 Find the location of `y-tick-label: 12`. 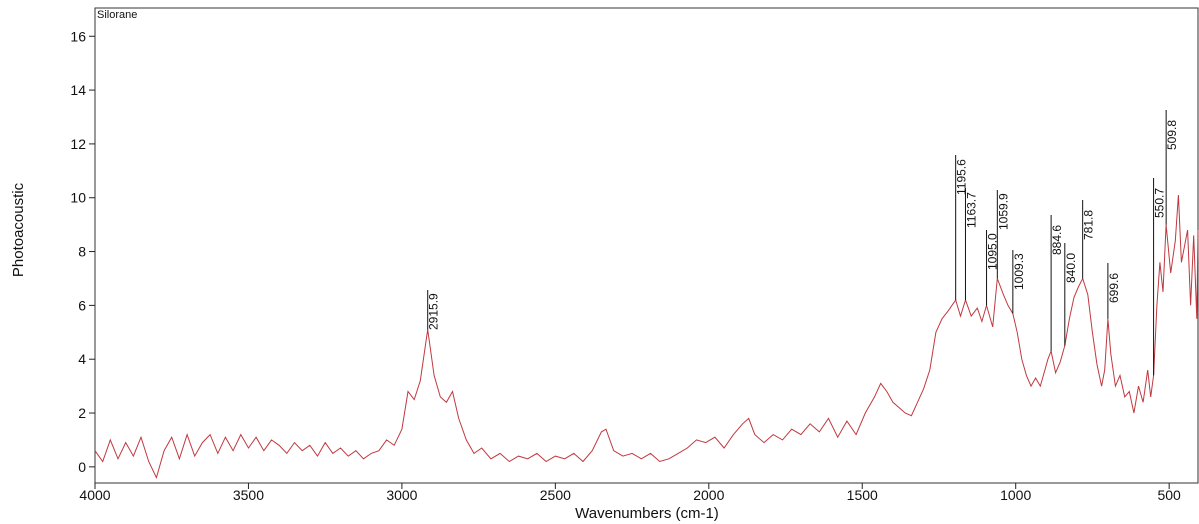

y-tick-label: 12 is located at coordinates (78, 144).